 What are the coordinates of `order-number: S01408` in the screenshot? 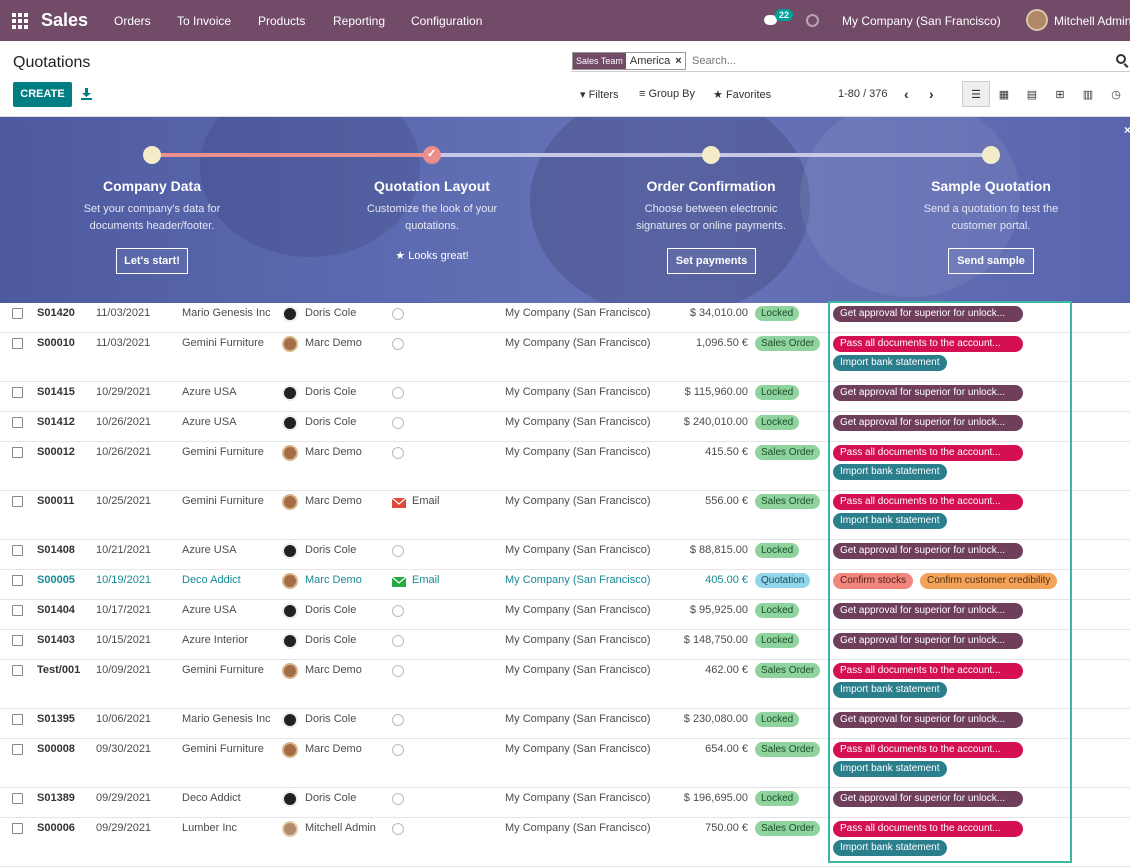 It's located at (56, 550).